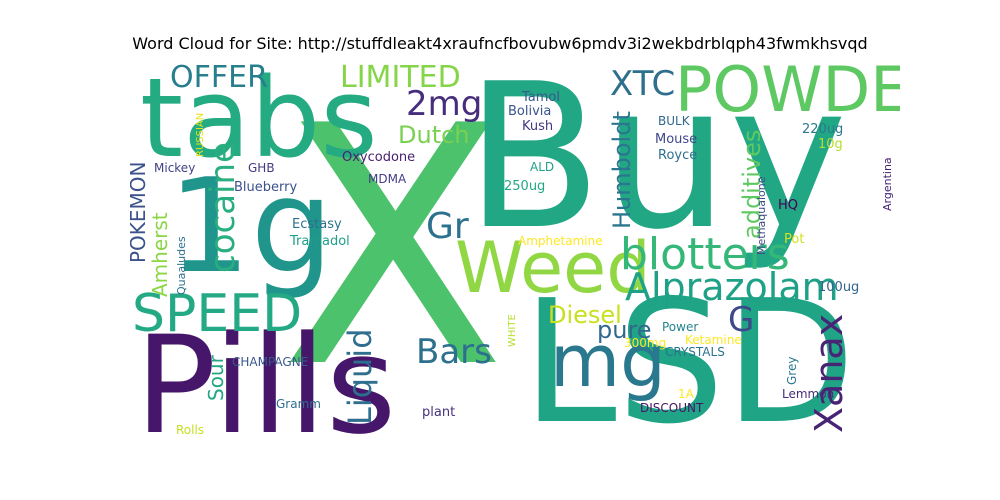 Image resolution: width=1000 pixels, height=500 pixels. What do you see at coordinates (140, 212) in the screenshot?
I see `word-pokemon: POKEMON` at bounding box center [140, 212].